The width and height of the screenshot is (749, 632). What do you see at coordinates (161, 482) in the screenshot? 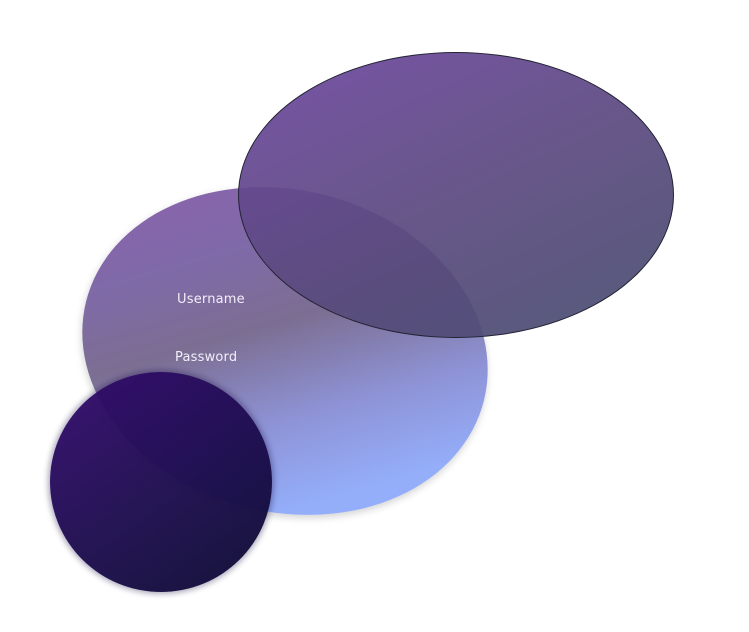
I see `decorative-dark-circle` at bounding box center [161, 482].